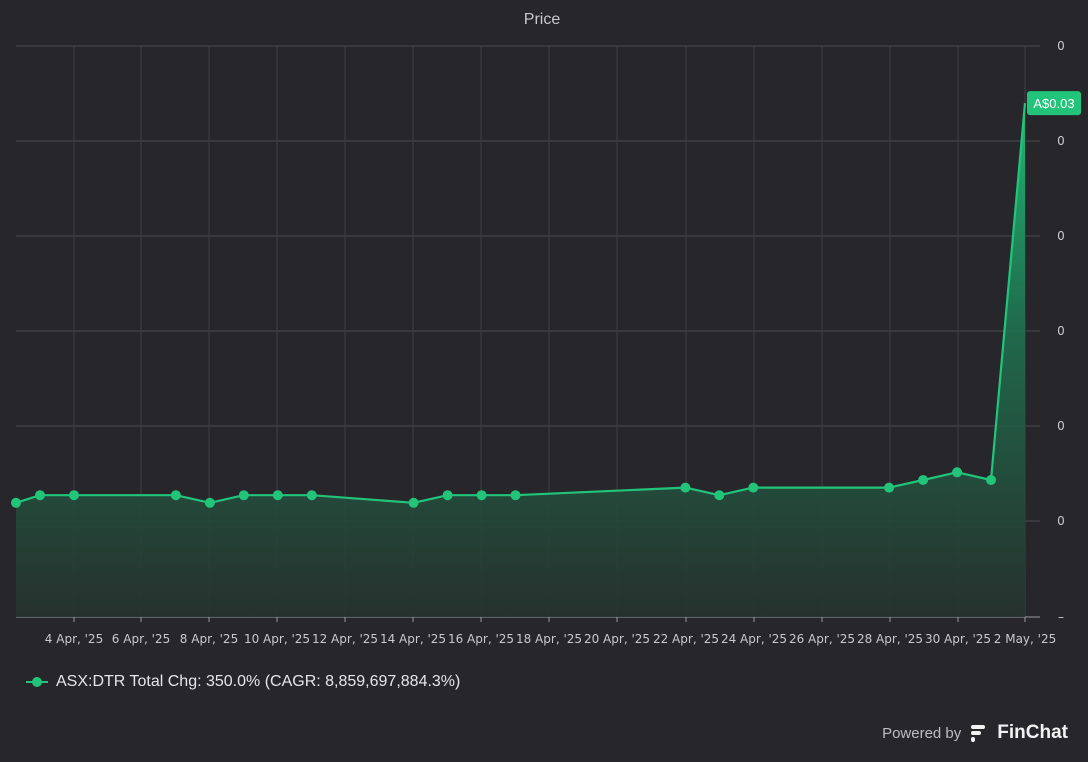 The width and height of the screenshot is (1088, 762). What do you see at coordinates (209, 639) in the screenshot?
I see `x-tick-label: 8 Apr, '25` at bounding box center [209, 639].